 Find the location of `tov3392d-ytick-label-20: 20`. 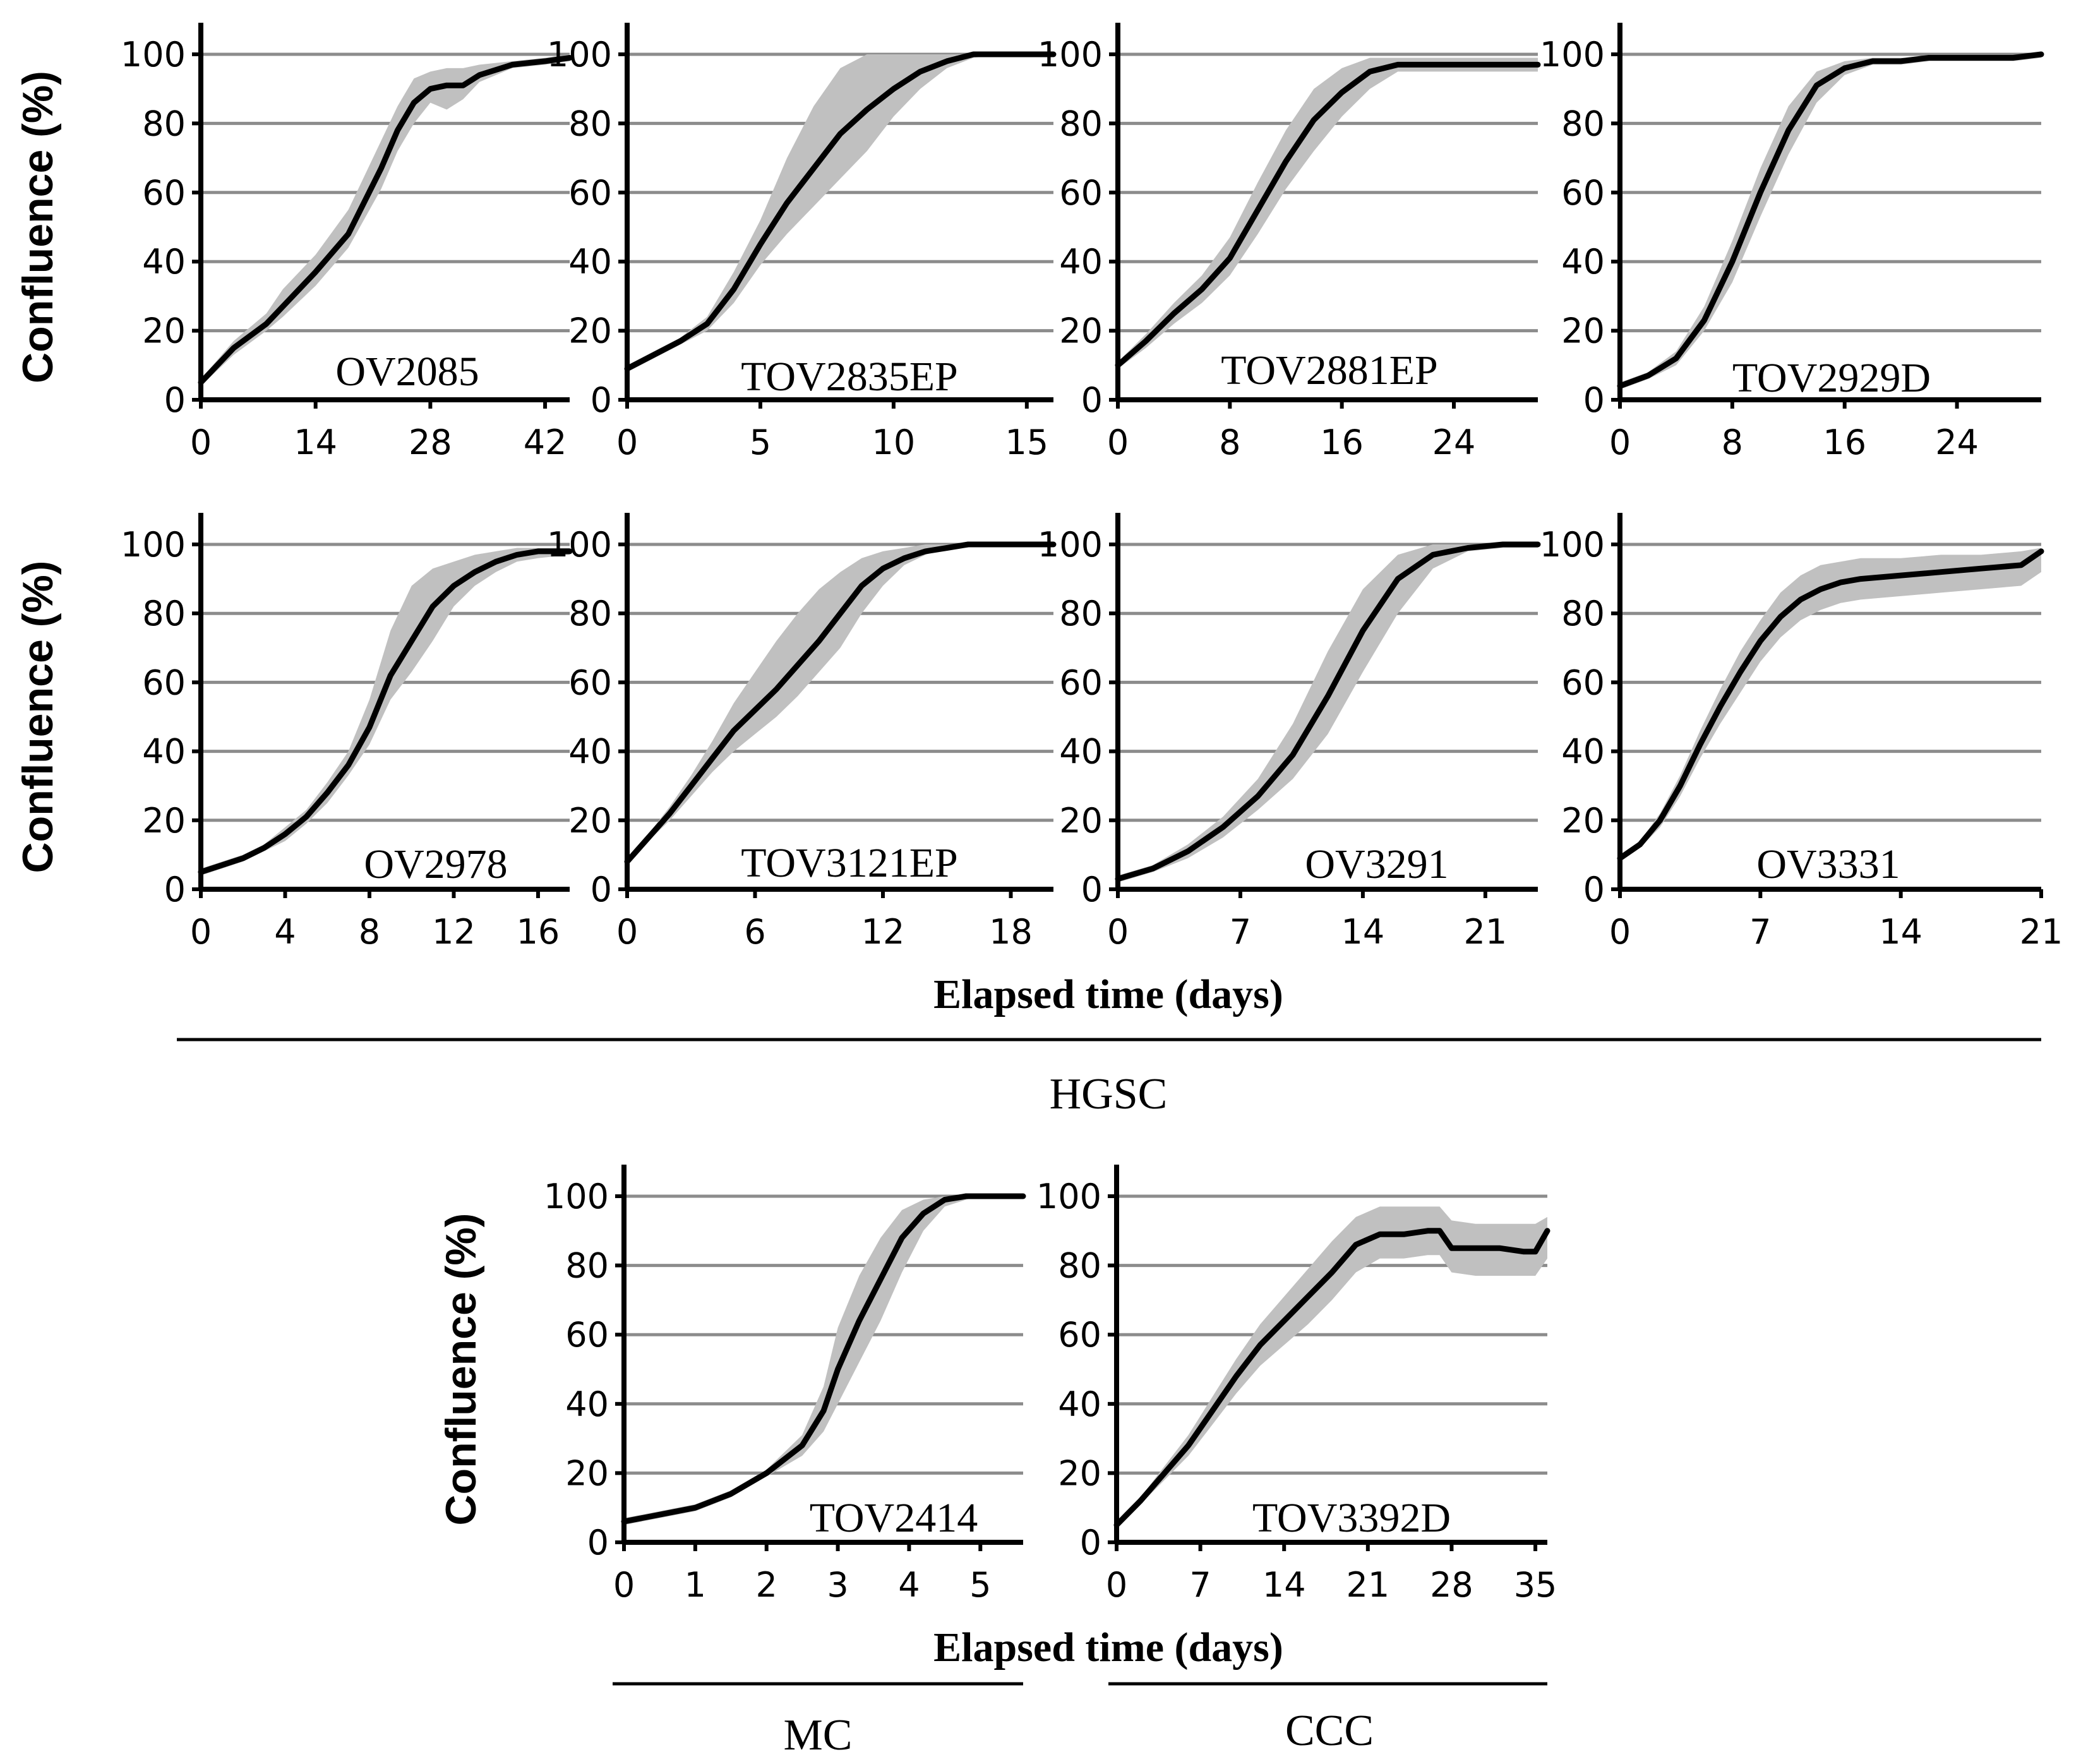

tov3392d-ytick-label-20: 20 is located at coordinates (1079, 1473).